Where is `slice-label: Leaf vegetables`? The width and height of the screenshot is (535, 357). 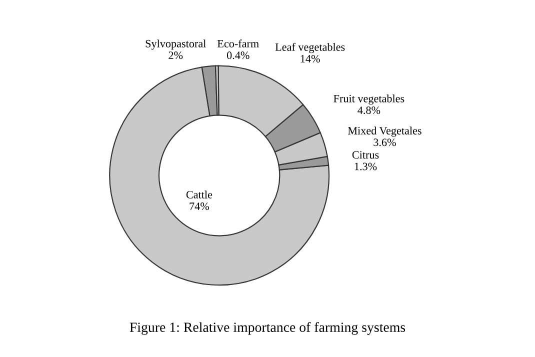 slice-label: Leaf vegetables is located at coordinates (310, 48).